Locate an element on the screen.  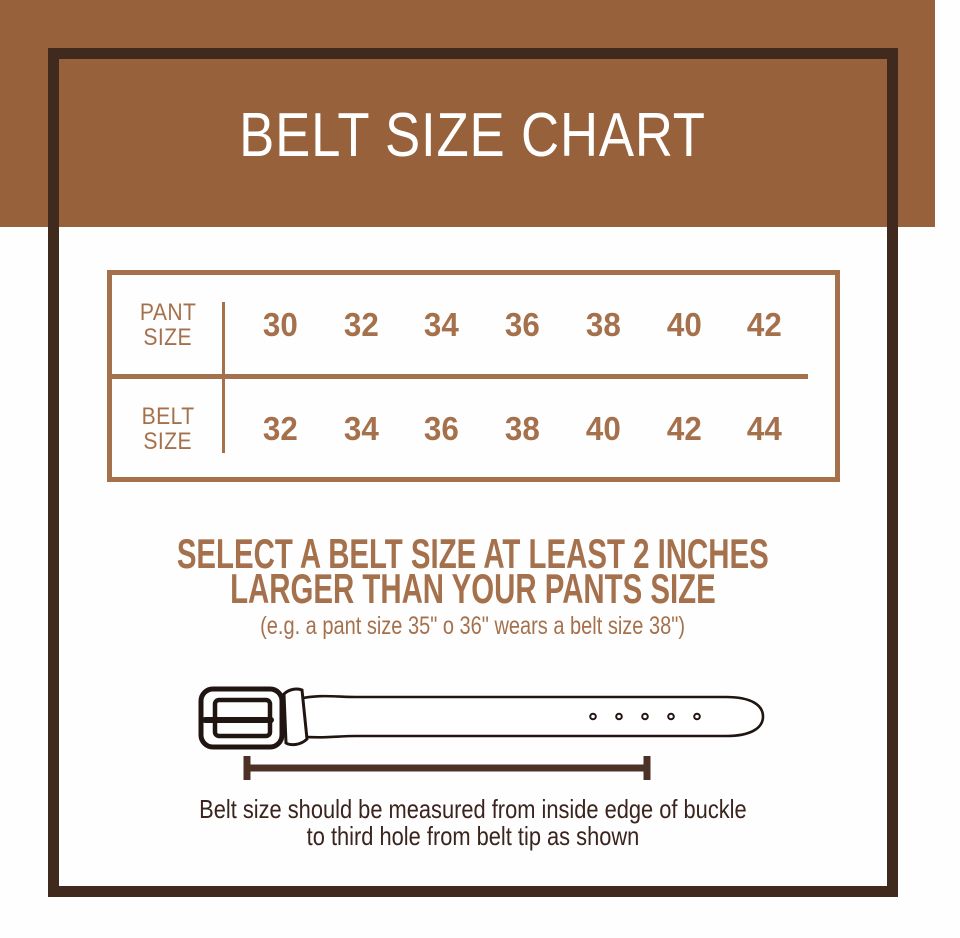
pant-size-values: 30 32 34 36 38 40 42 is located at coordinates (529, 325).